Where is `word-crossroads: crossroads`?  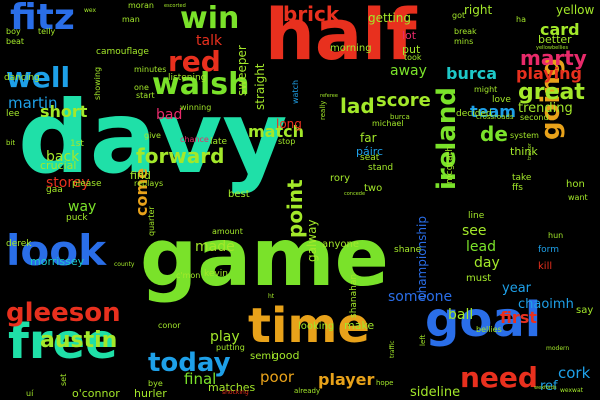 word-crossroads: crossroads is located at coordinates (495, 117).